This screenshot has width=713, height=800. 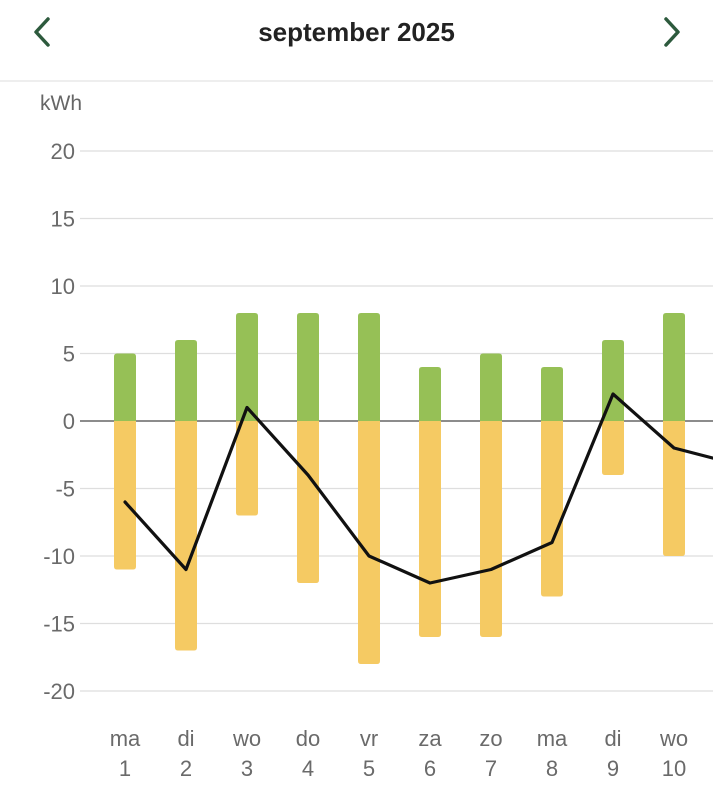 What do you see at coordinates (430, 768) in the screenshot?
I see `x-tick-day: 6` at bounding box center [430, 768].